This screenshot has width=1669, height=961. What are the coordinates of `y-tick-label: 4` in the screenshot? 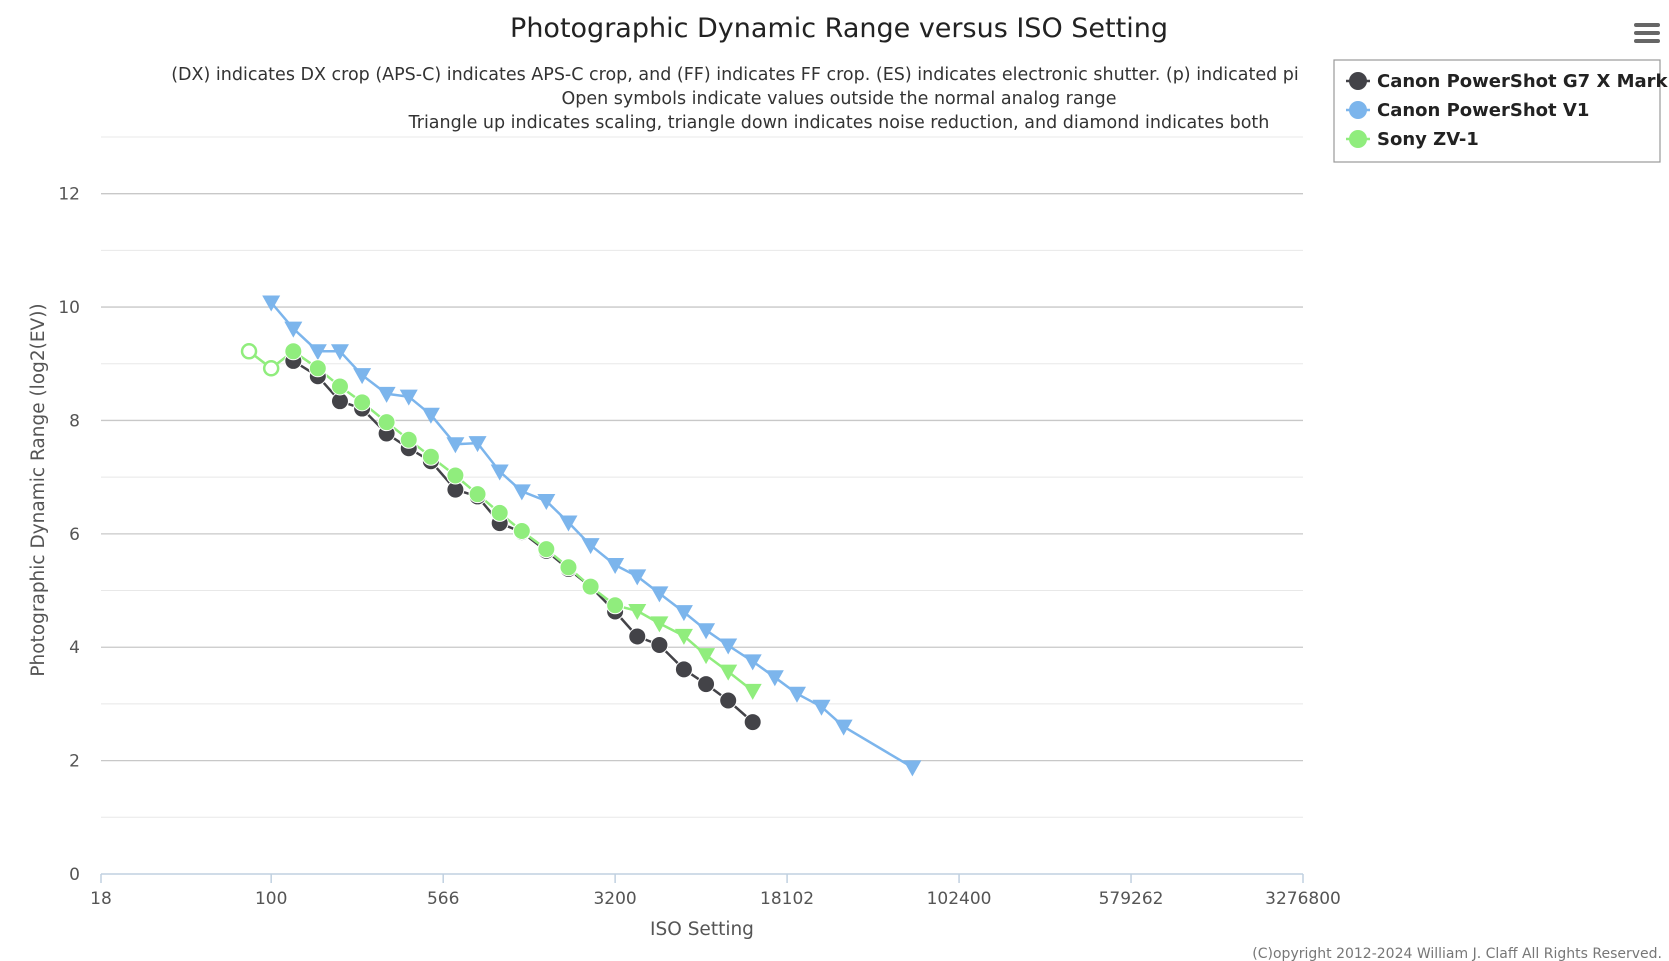 It's located at (74, 648).